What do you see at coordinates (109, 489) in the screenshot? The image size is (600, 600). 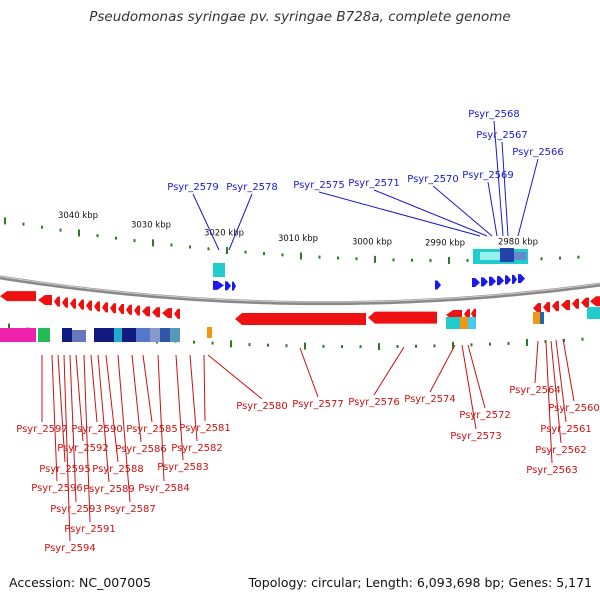 I see `reverse-gene-label: Psyr_2589` at bounding box center [109, 489].